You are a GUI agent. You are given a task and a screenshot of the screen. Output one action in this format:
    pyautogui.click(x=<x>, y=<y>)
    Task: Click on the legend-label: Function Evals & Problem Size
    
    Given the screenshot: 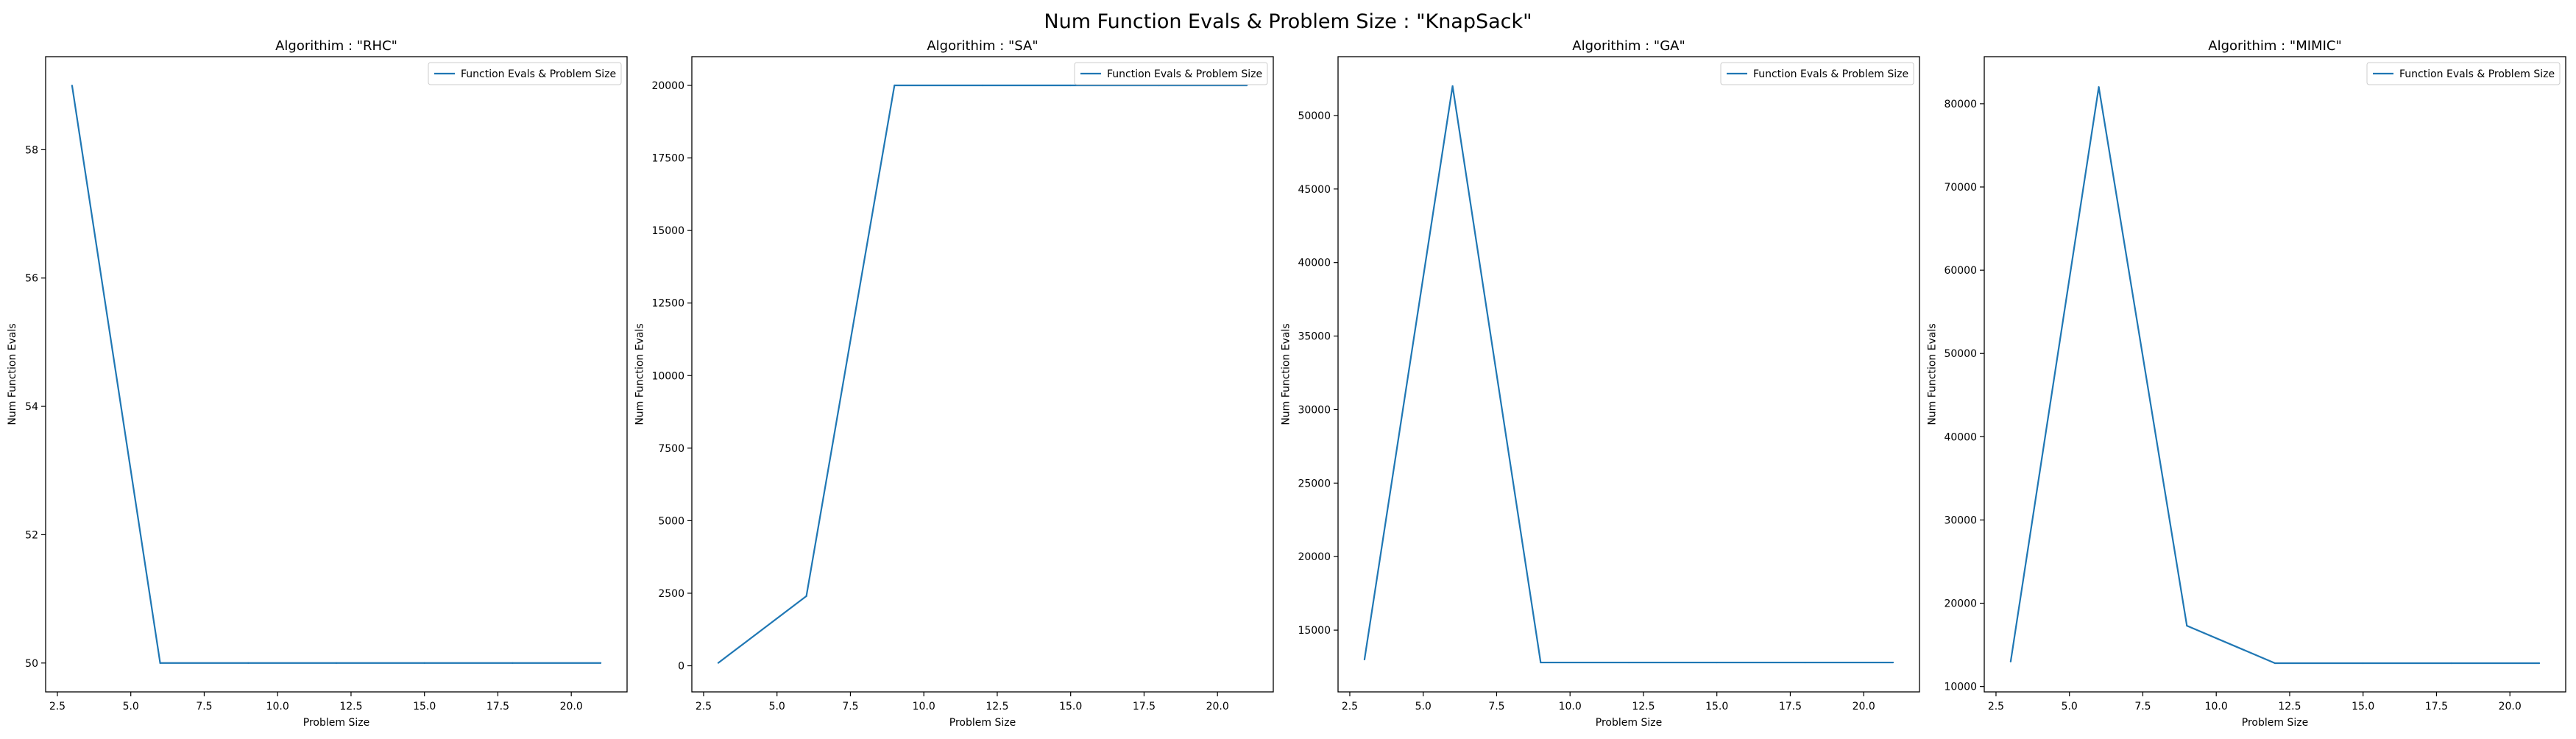 What is the action you would take?
    pyautogui.click(x=1830, y=74)
    